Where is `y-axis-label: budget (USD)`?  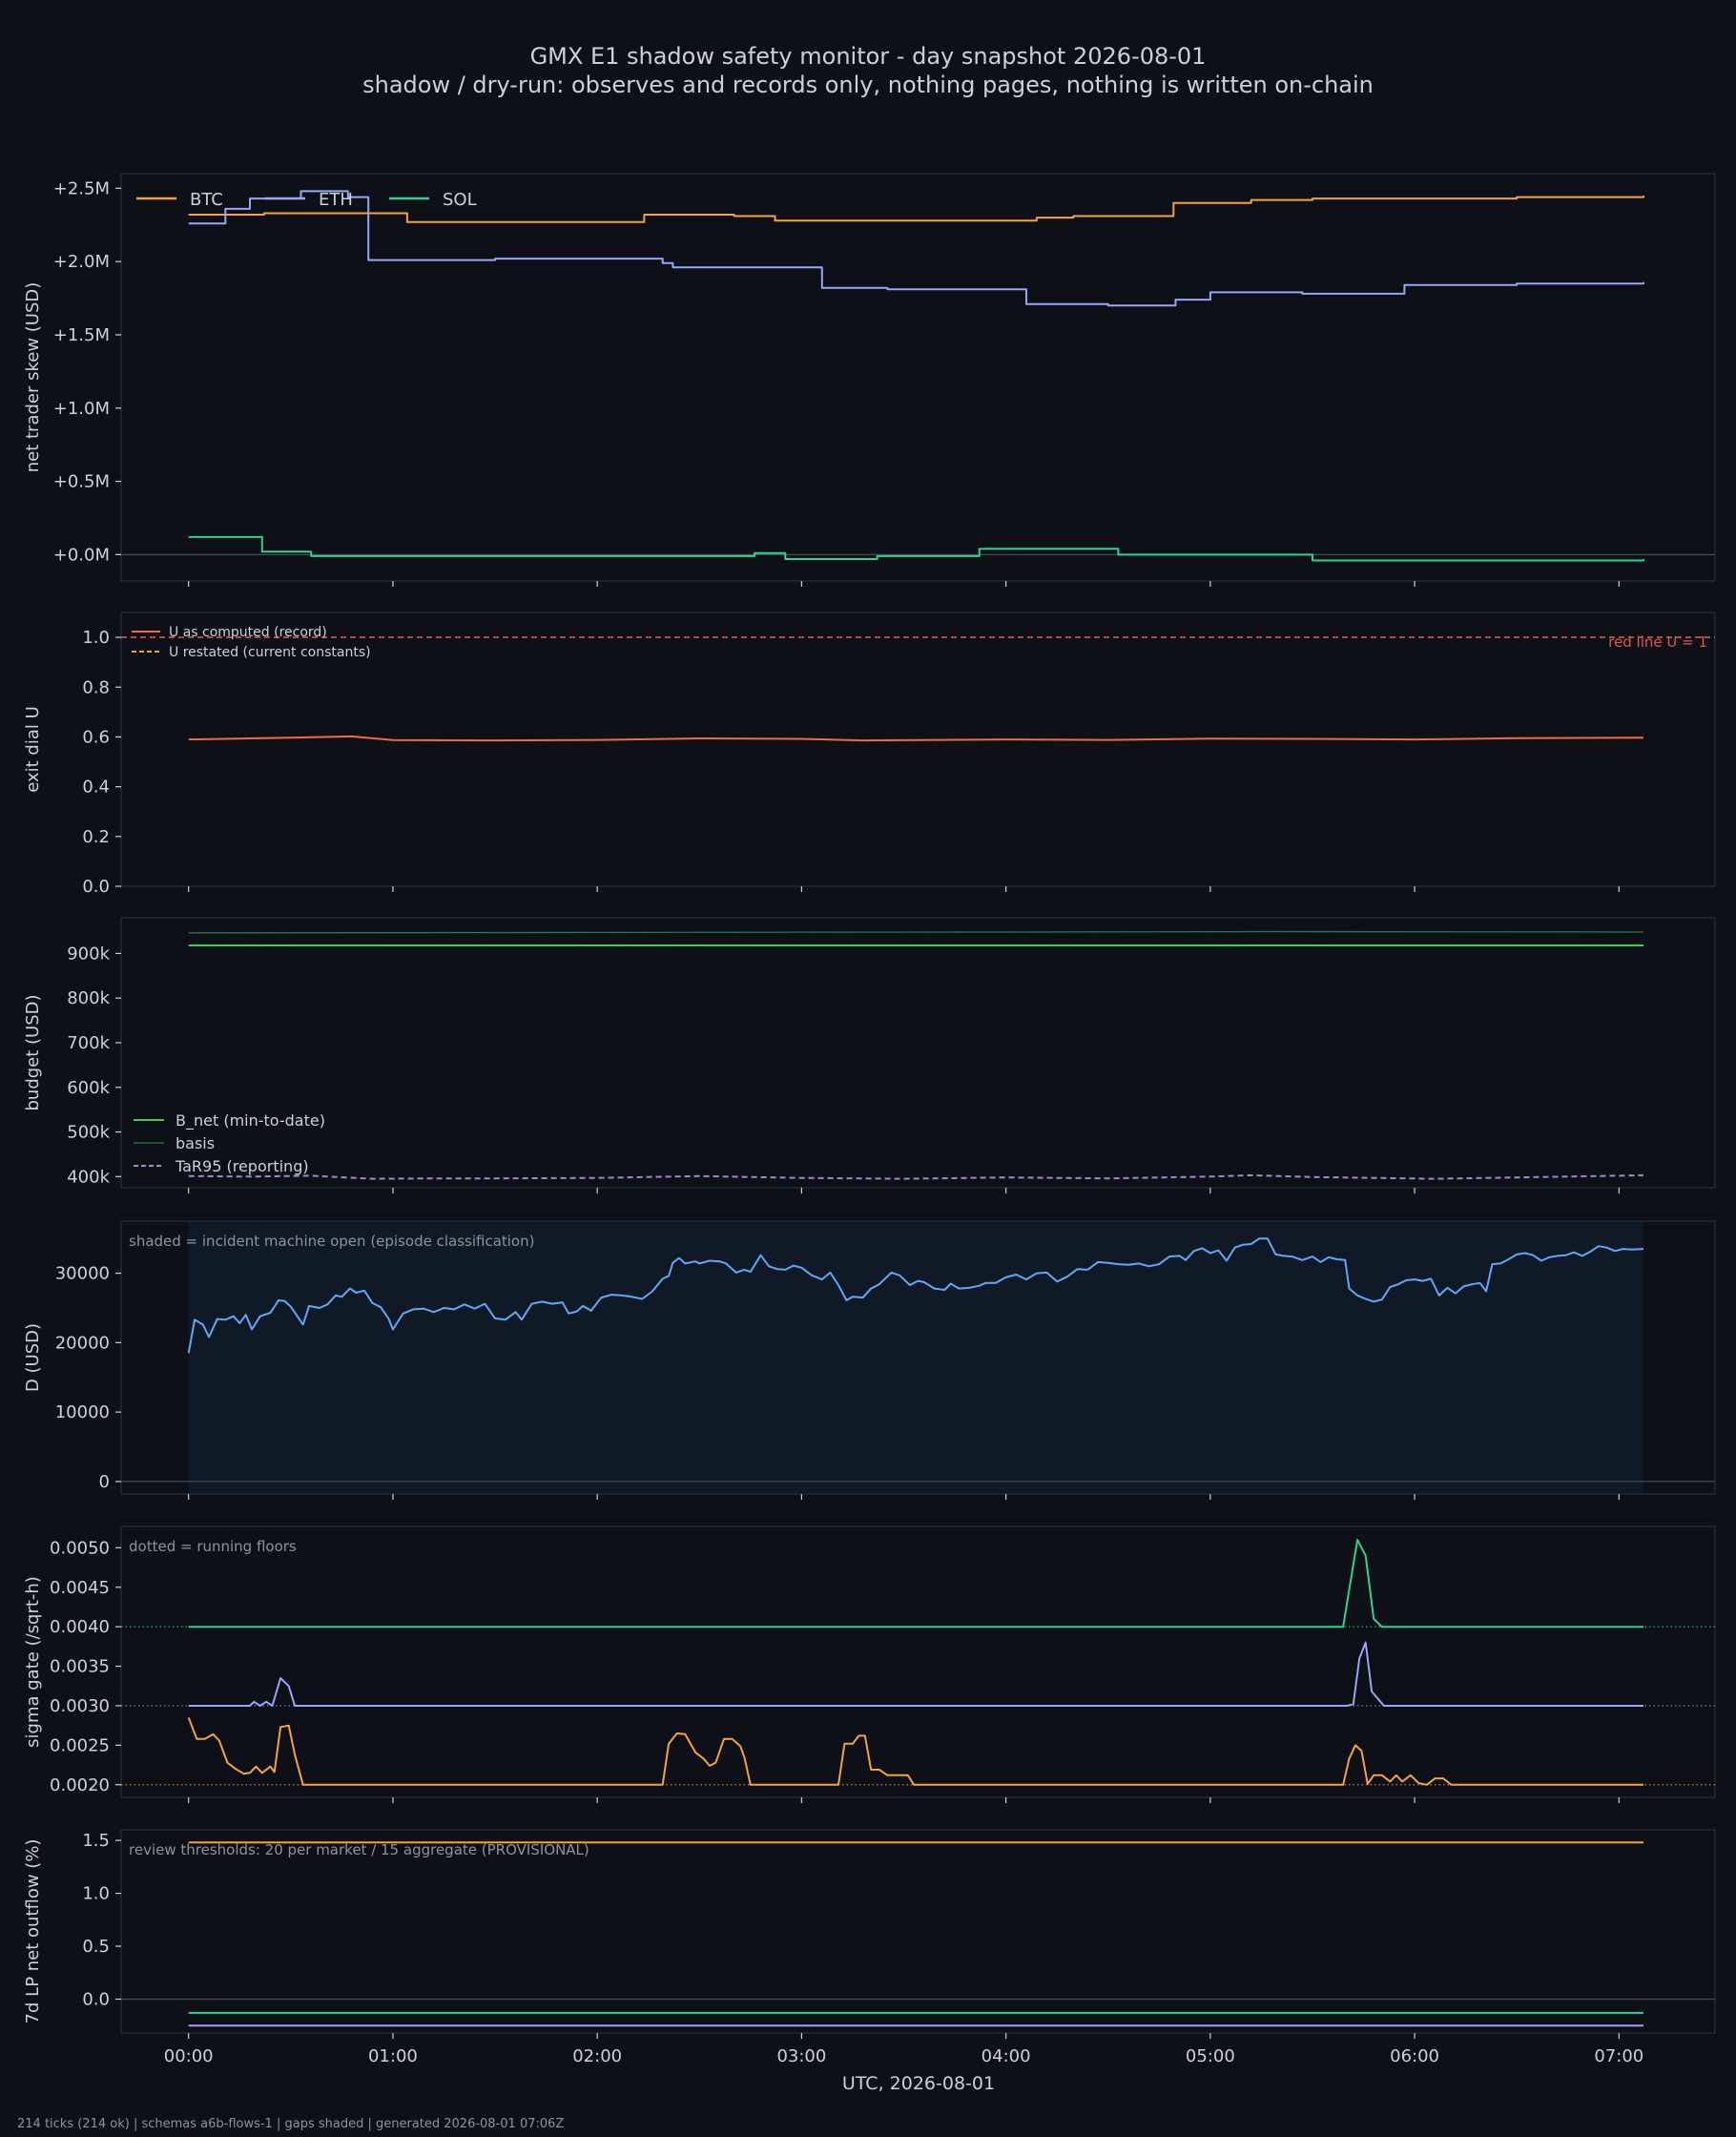
y-axis-label: budget (USD) is located at coordinates (33, 1052).